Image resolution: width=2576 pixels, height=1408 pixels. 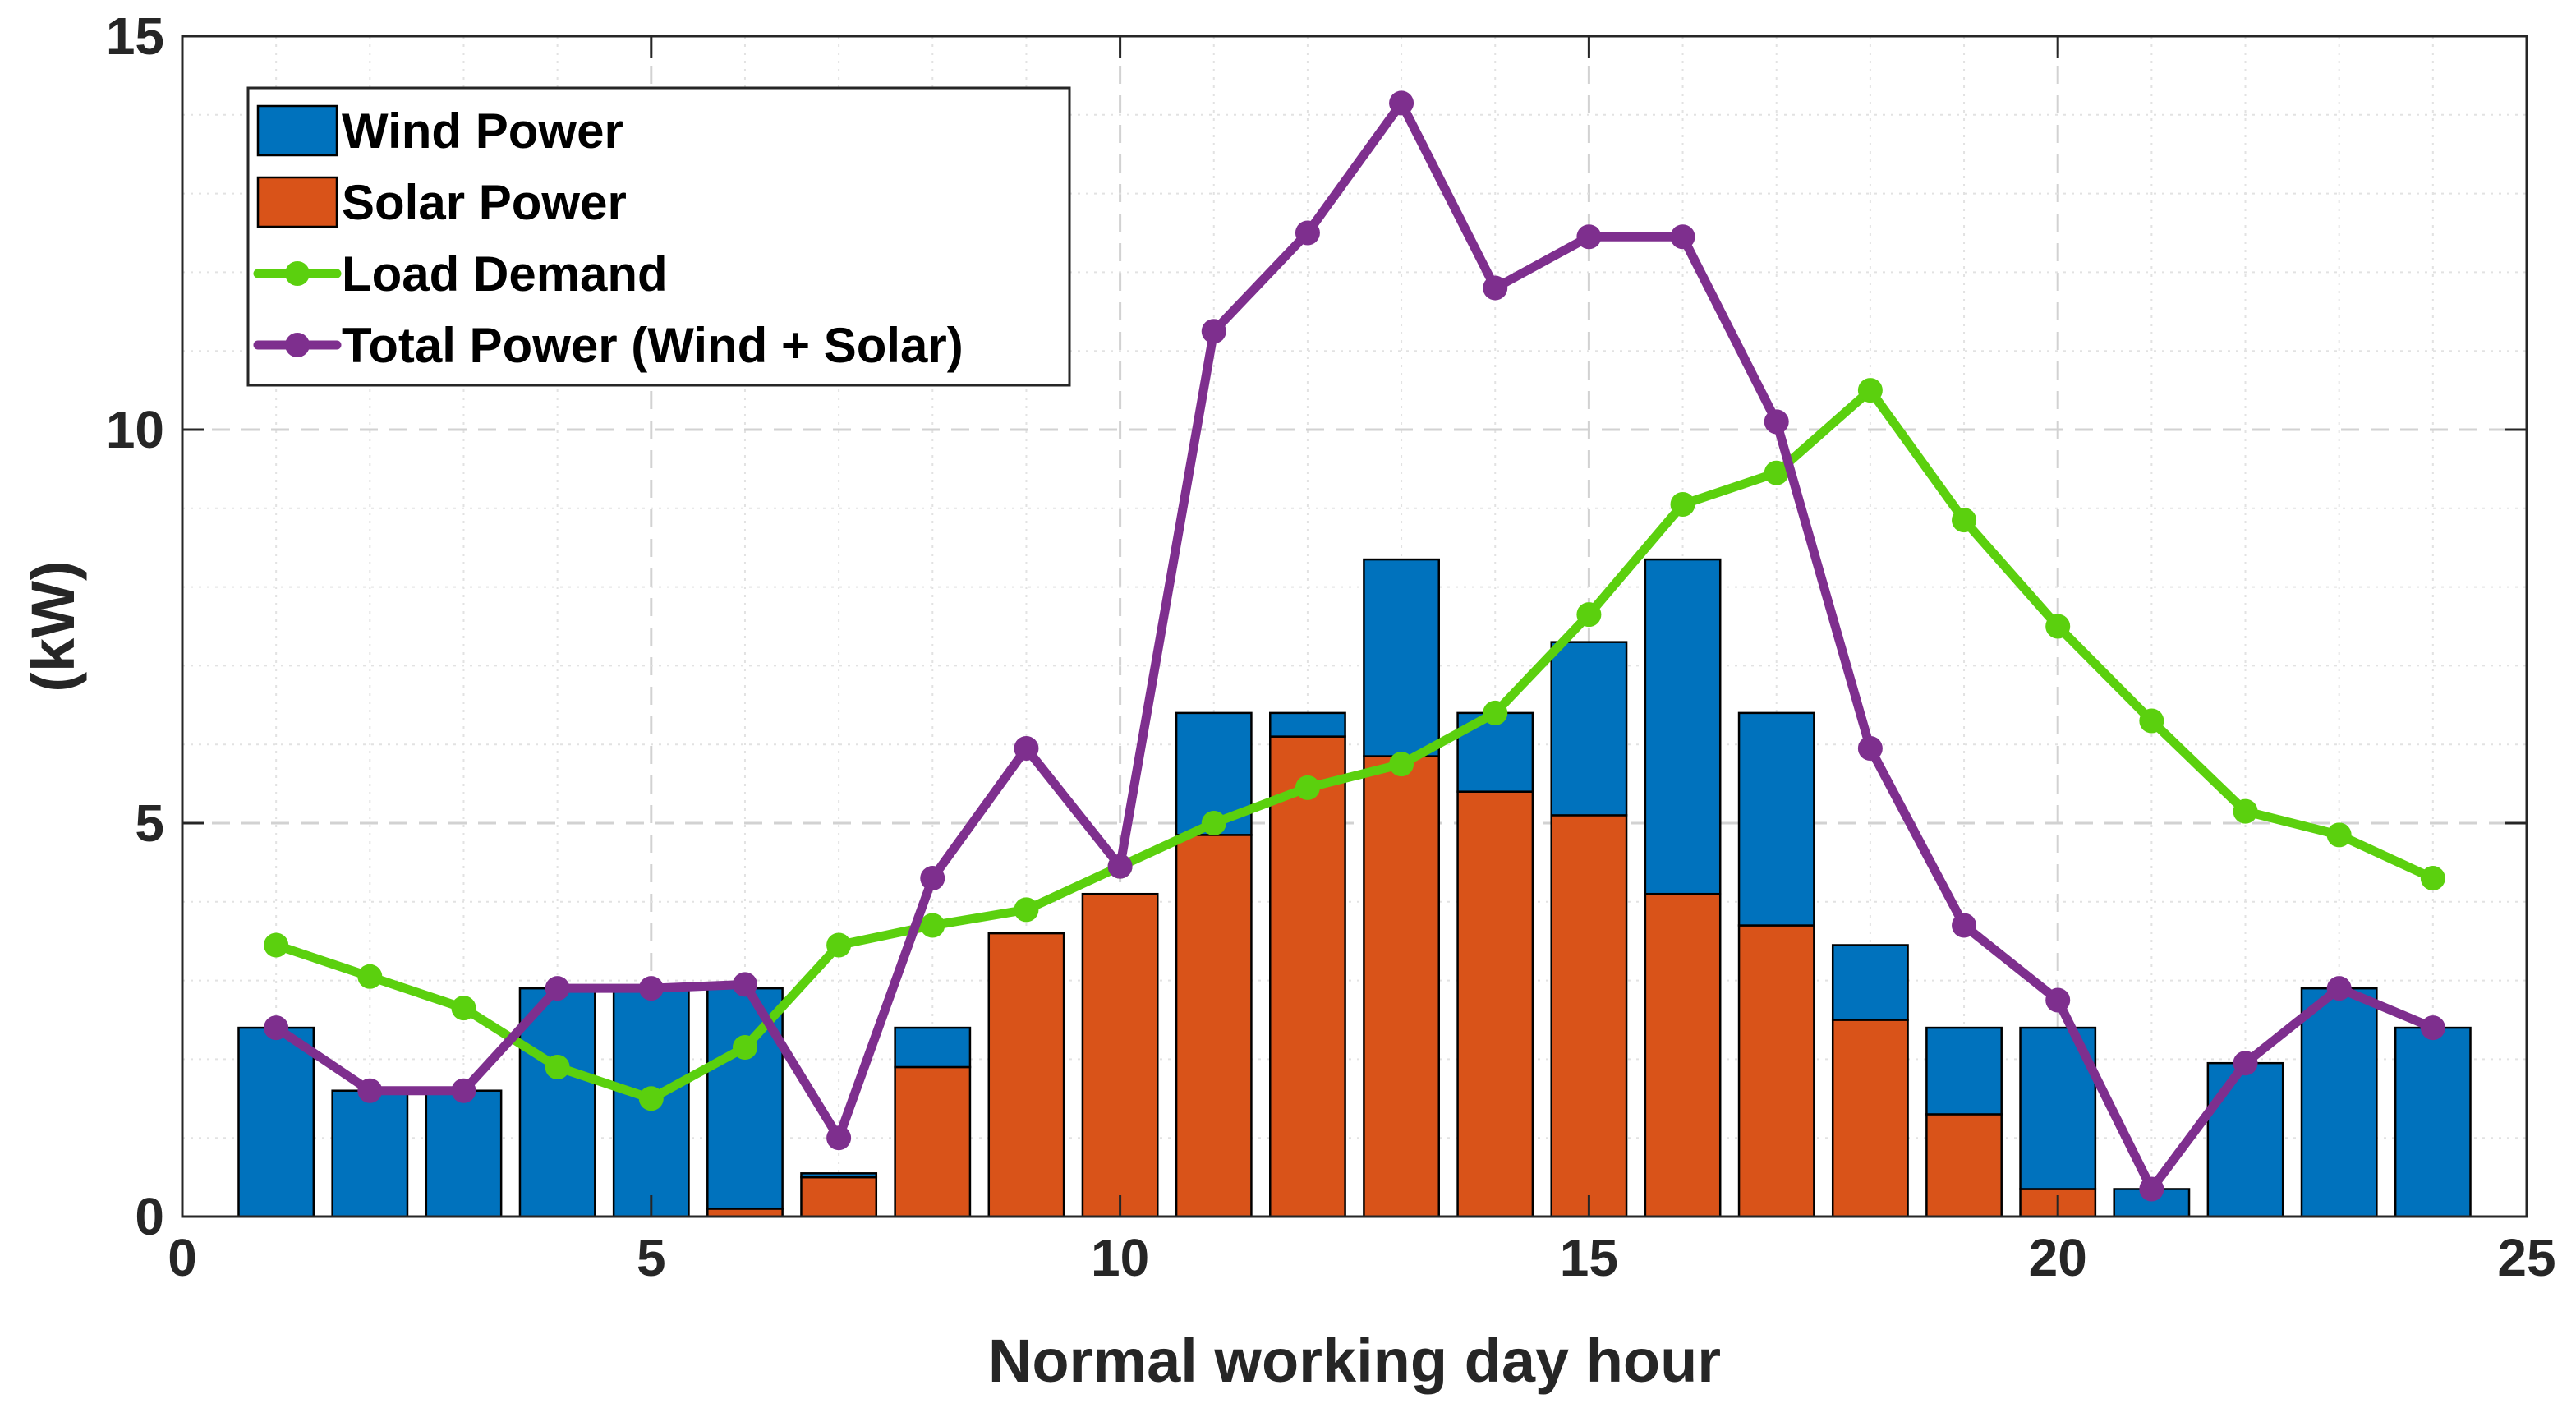 I want to click on x-tick-label: 5, so click(x=651, y=1257).